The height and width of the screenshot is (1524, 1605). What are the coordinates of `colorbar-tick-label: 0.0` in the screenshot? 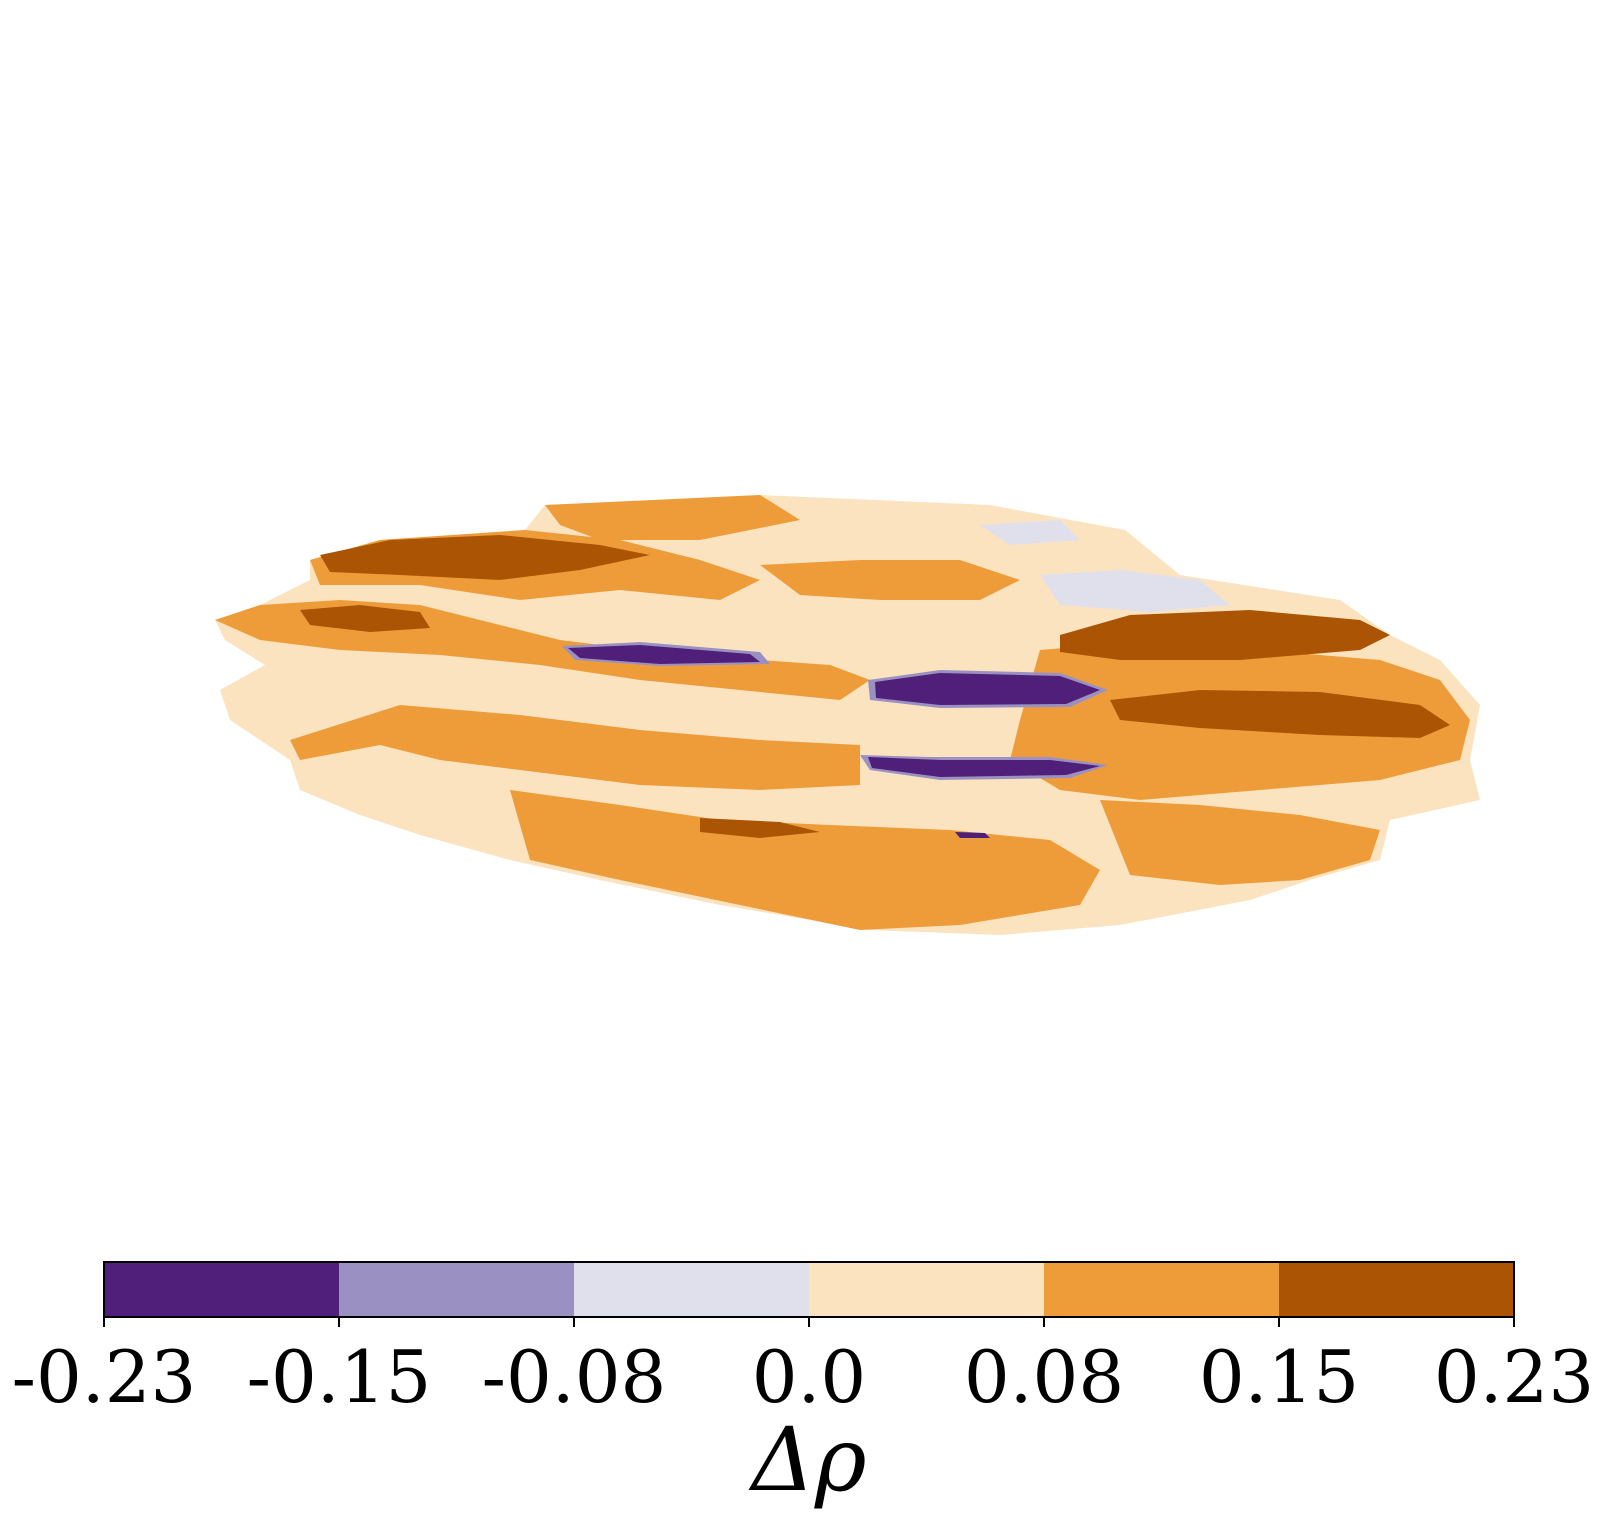 It's located at (809, 1377).